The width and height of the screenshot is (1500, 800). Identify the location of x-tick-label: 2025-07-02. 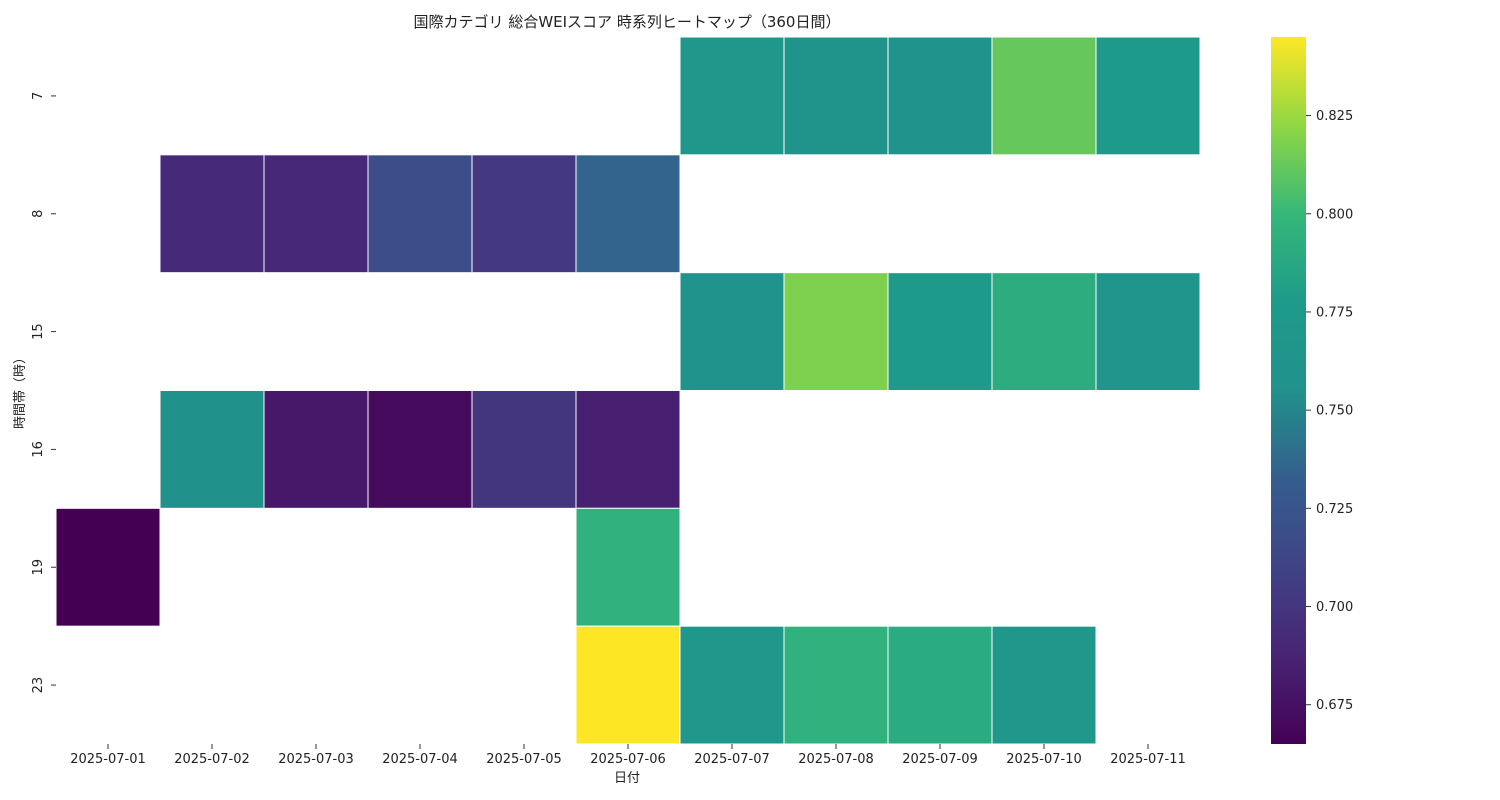
(212, 759).